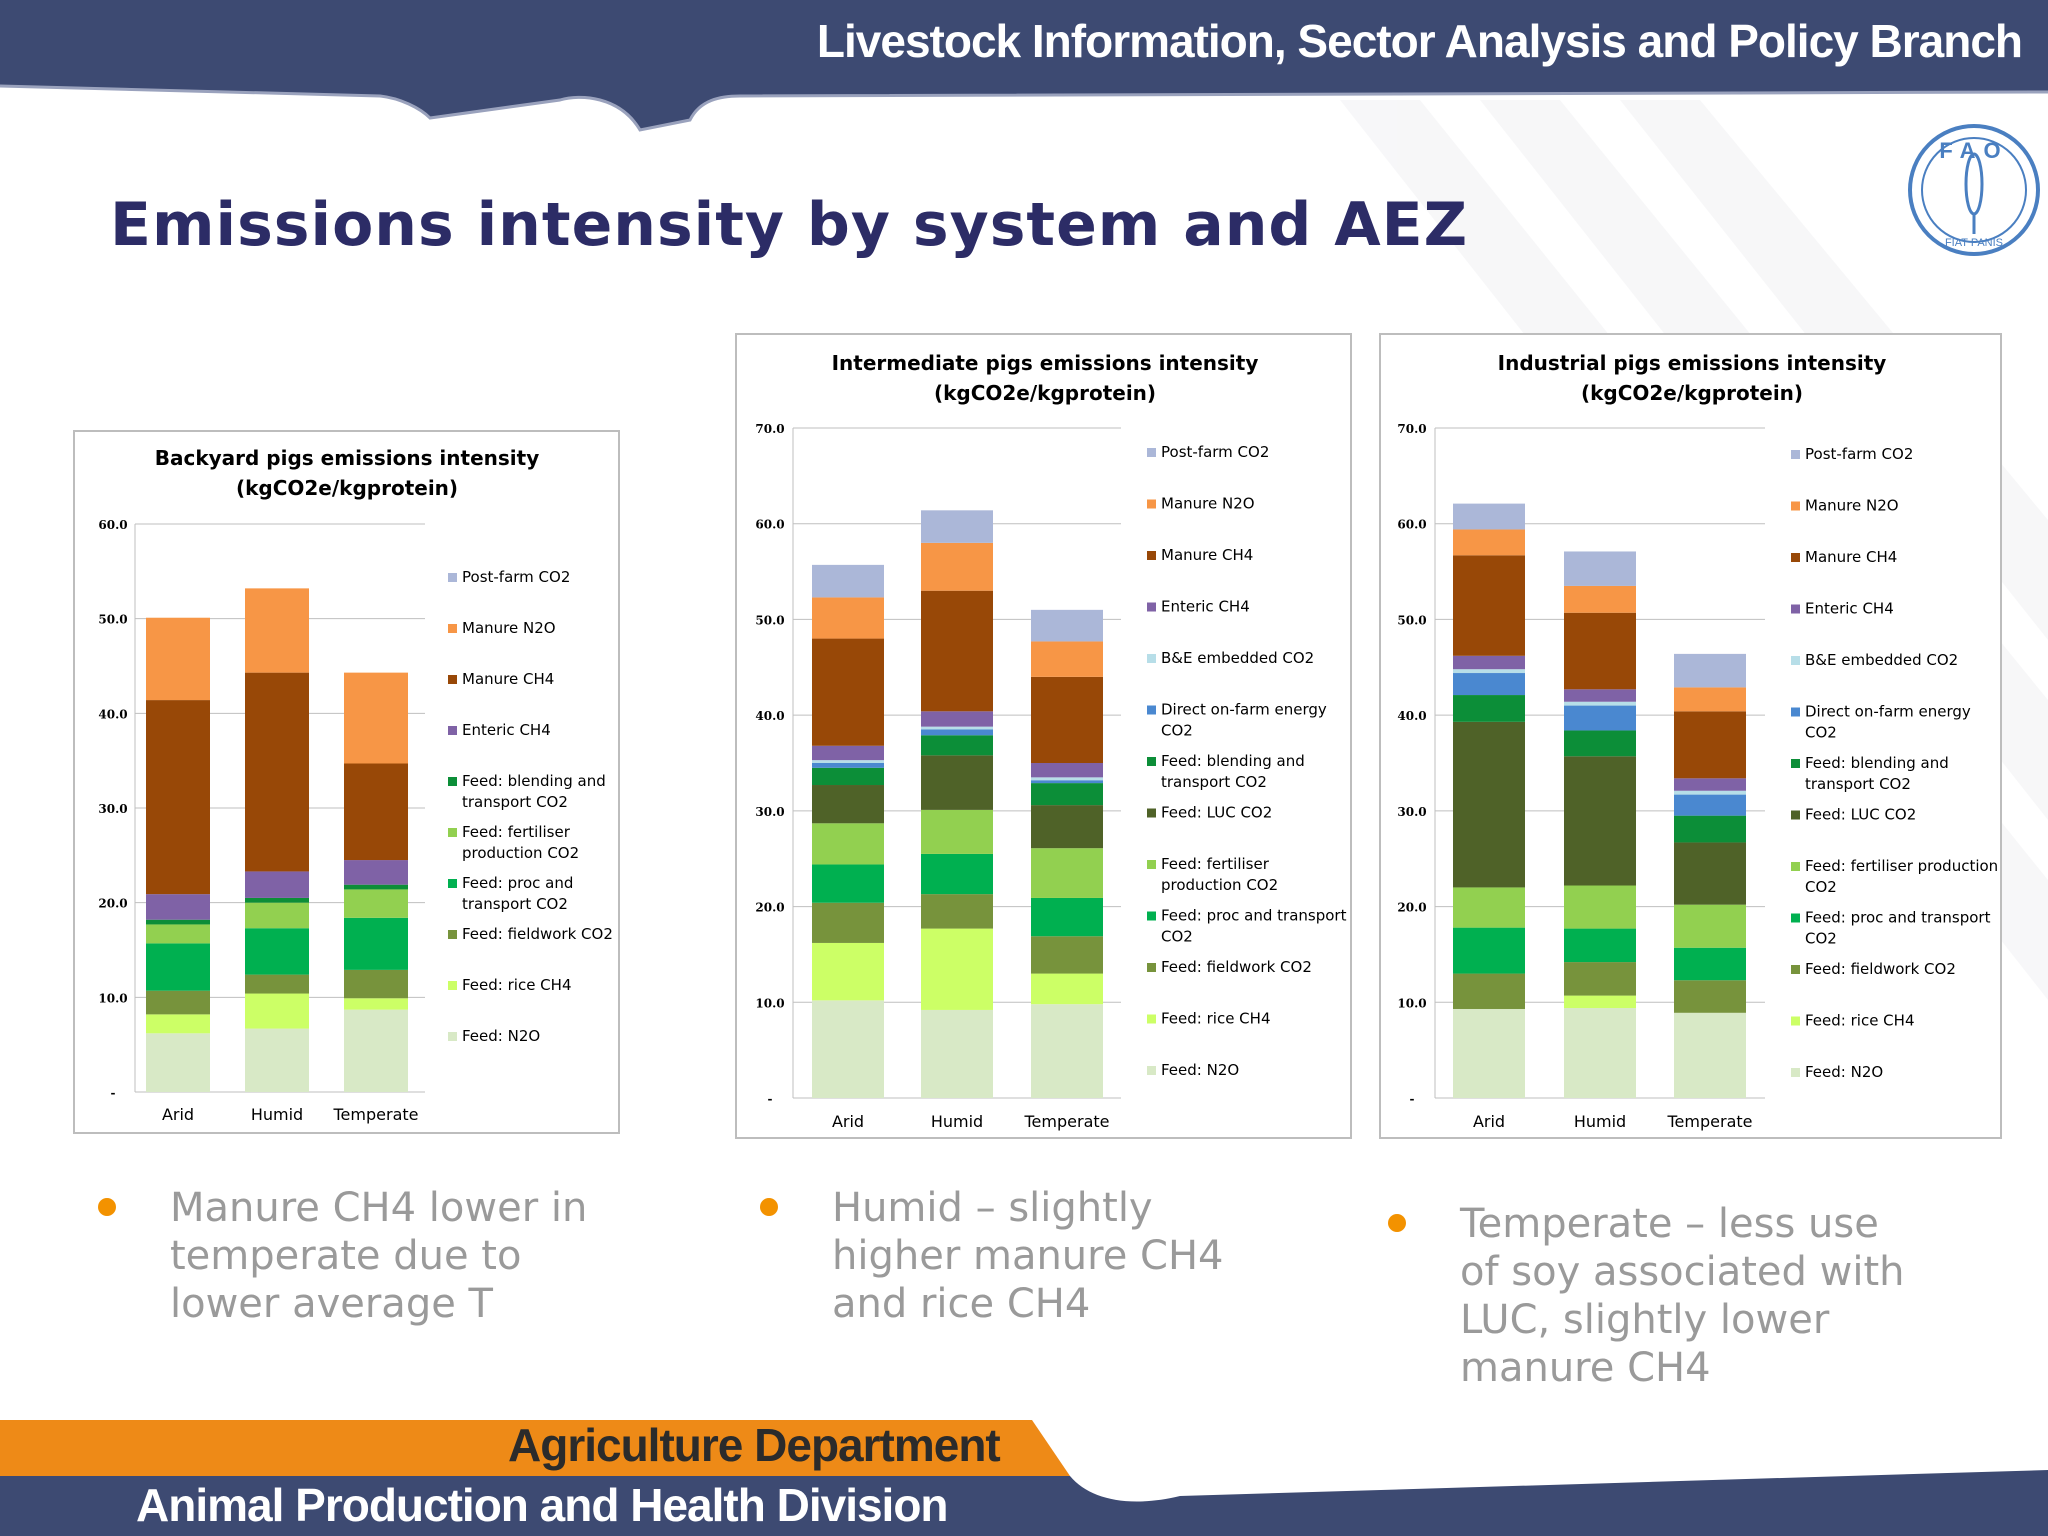 The height and width of the screenshot is (1536, 2048). Describe the element at coordinates (1974, 243) in the screenshot. I see `logo-bottom-text: FIAT PANIS` at that location.